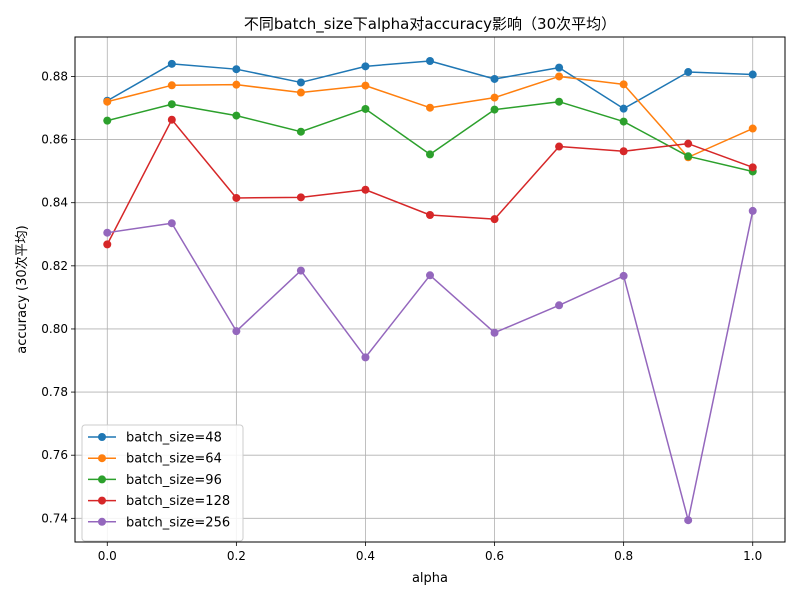 The width and height of the screenshot is (800, 600). What do you see at coordinates (430, 578) in the screenshot?
I see `x-axis-label: alpha` at bounding box center [430, 578].